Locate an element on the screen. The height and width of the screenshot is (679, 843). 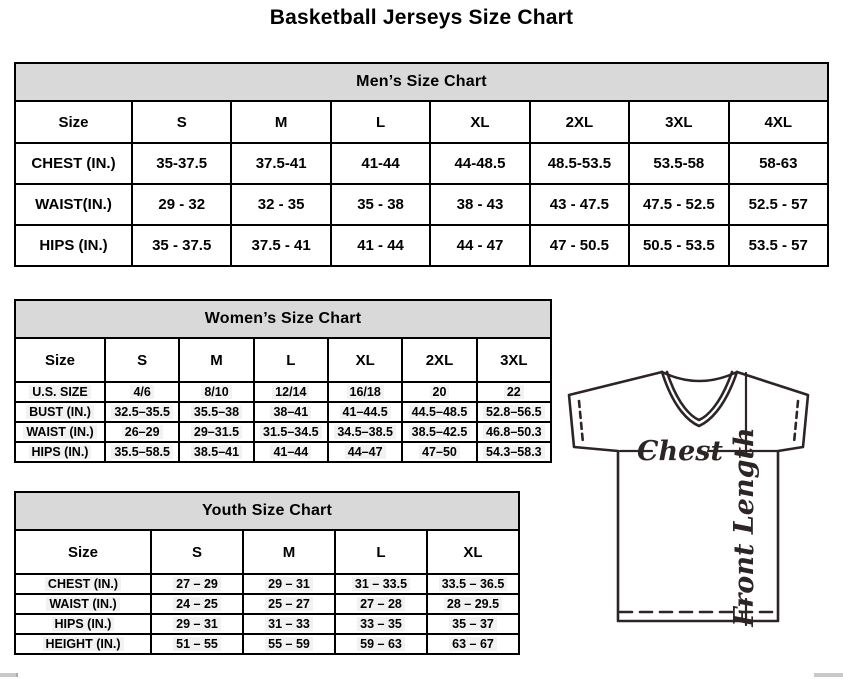
size-value-cell: 52.8–56.5 is located at coordinates (514, 412).